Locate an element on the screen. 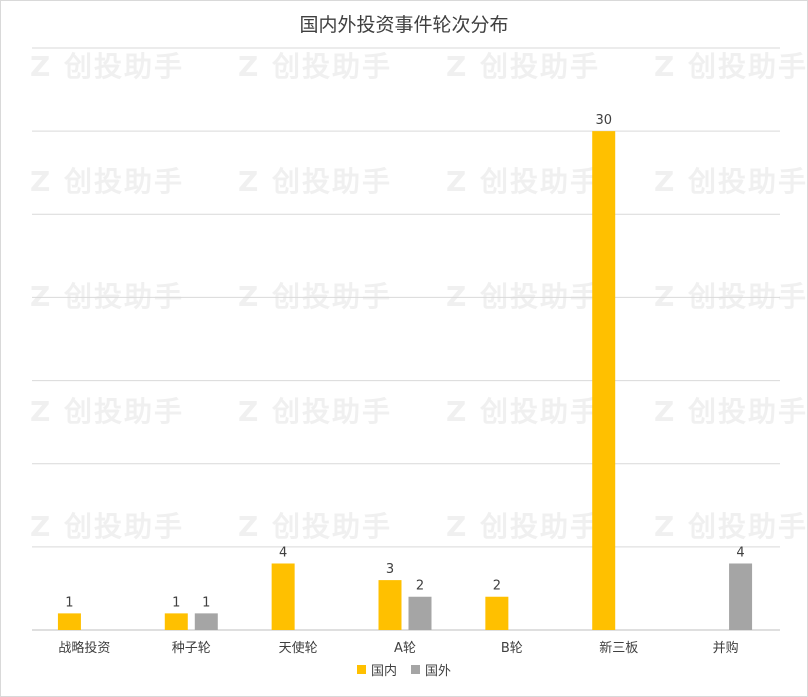  category-label: B轮 is located at coordinates (512, 648).